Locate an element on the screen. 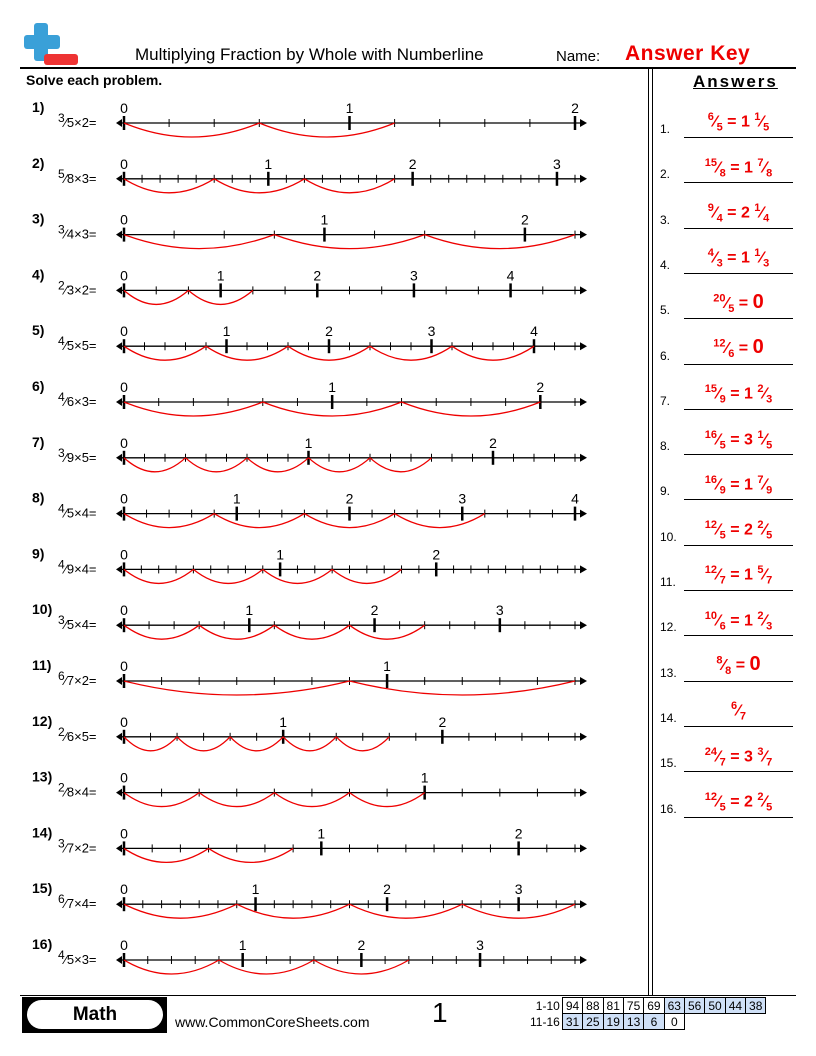 This screenshot has width=816, height=1056. answer-value: 10⁄6 = 1 2⁄3 is located at coordinates (738, 621).